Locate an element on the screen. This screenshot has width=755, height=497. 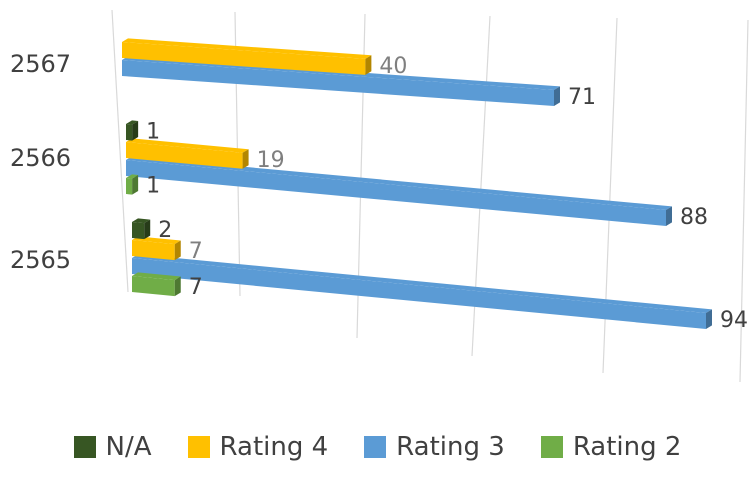
legend-label: Rating 4 is located at coordinates (274, 447).